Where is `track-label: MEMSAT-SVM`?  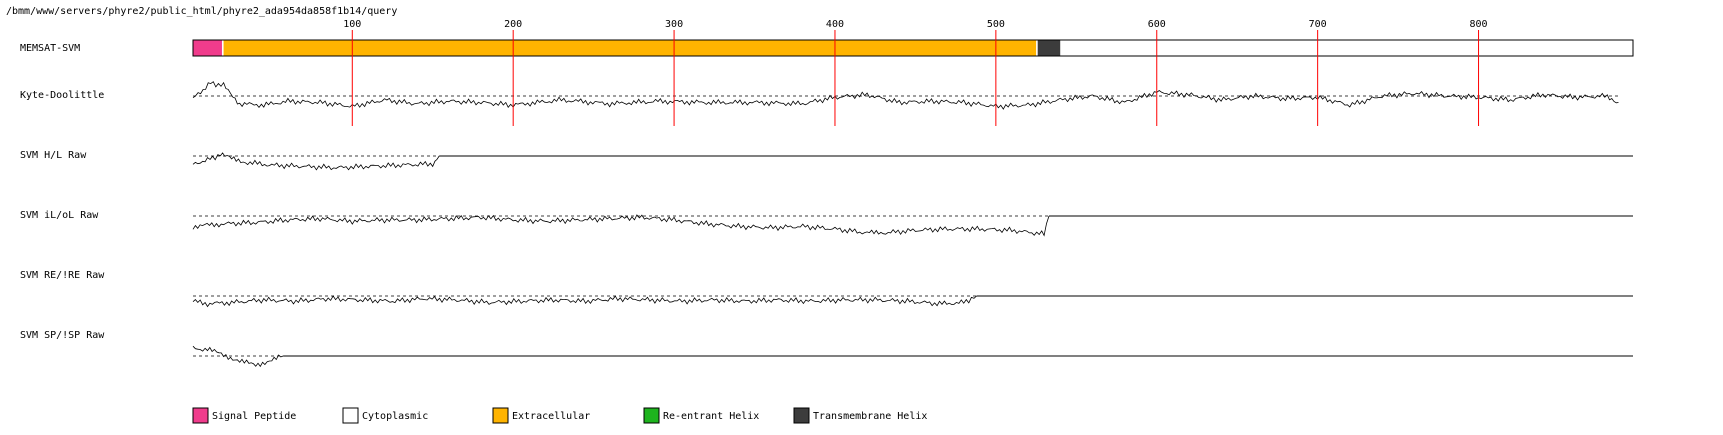
track-label: MEMSAT-SVM is located at coordinates (50, 48).